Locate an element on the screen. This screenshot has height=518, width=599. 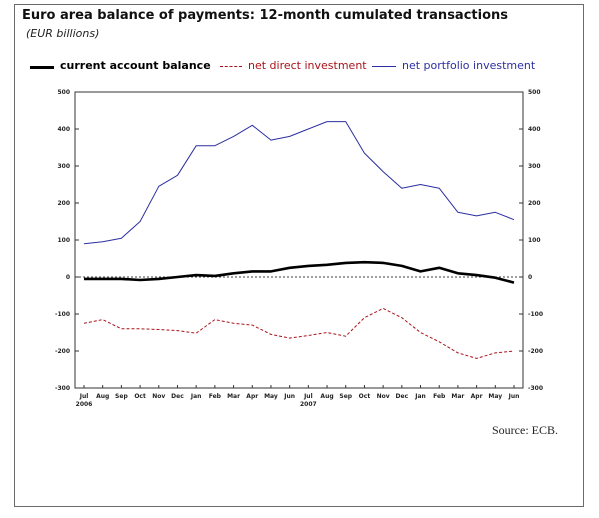
y-tick-label-left: 400 is located at coordinates (63, 129).